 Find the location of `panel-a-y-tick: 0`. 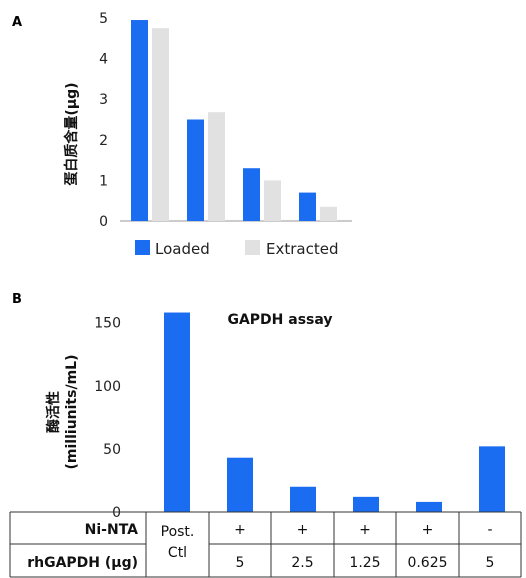

panel-a-y-tick: 0 is located at coordinates (103, 222).